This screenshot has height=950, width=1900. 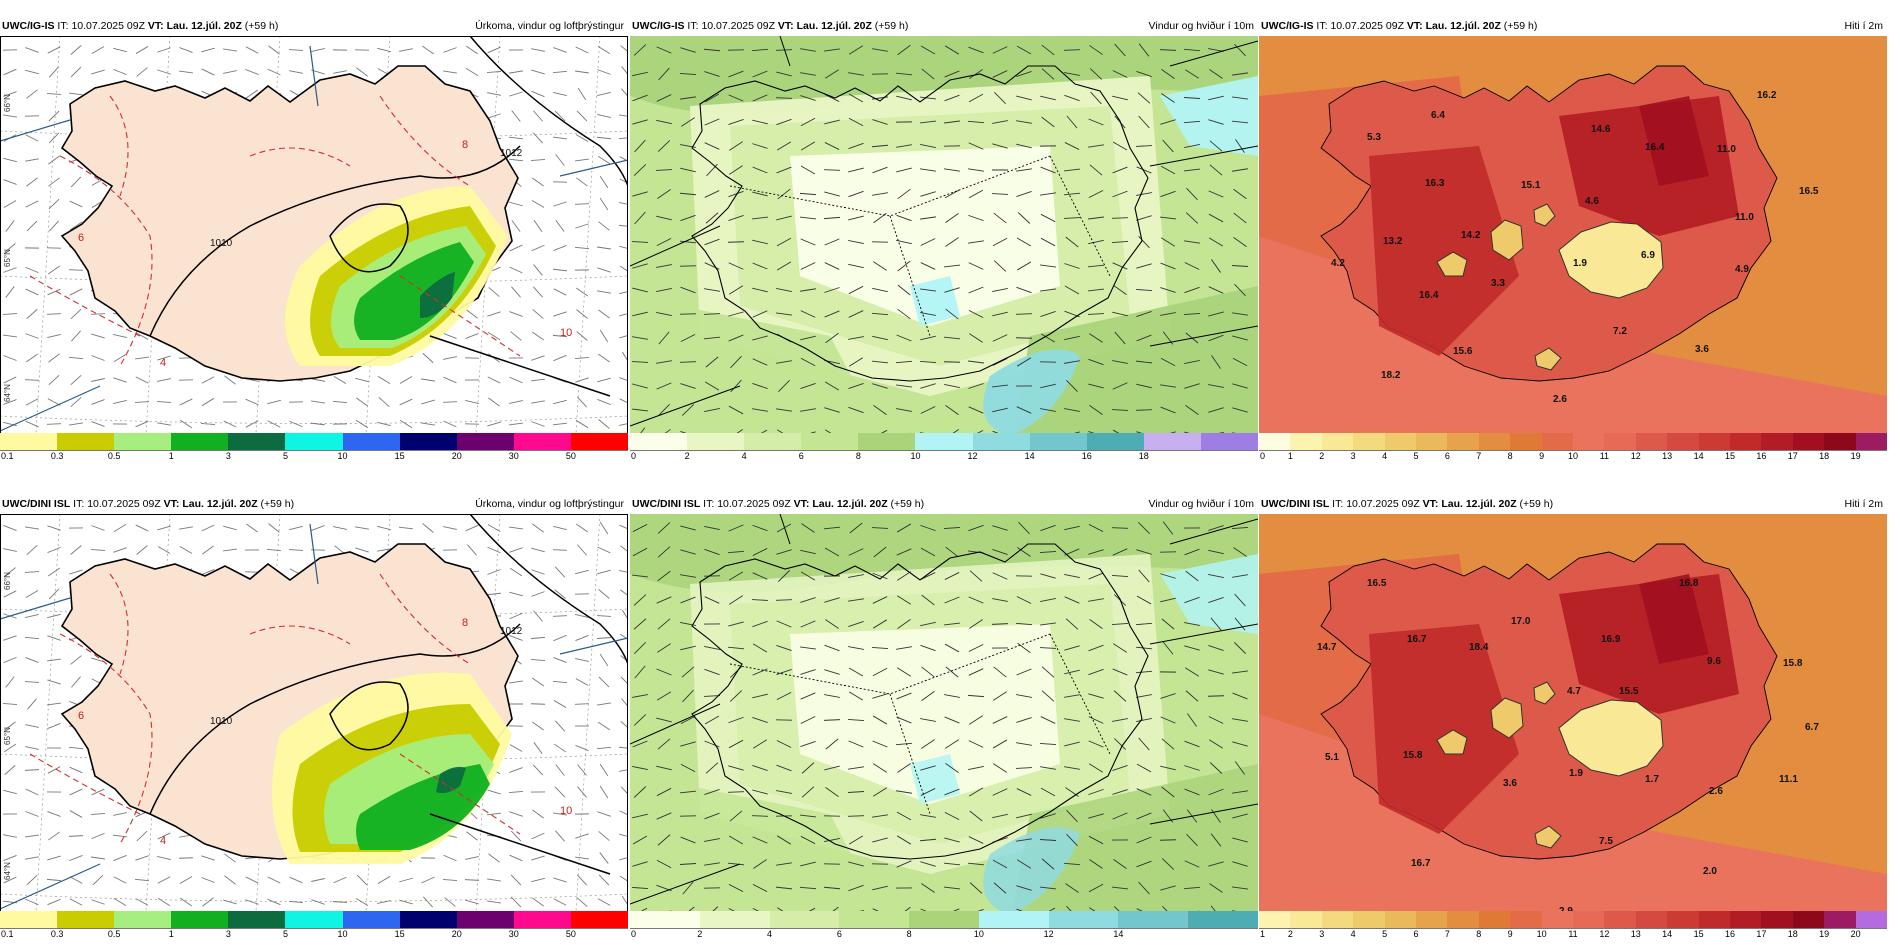 What do you see at coordinates (1290, 456) in the screenshot?
I see `colorbar-tick-label: 1` at bounding box center [1290, 456].